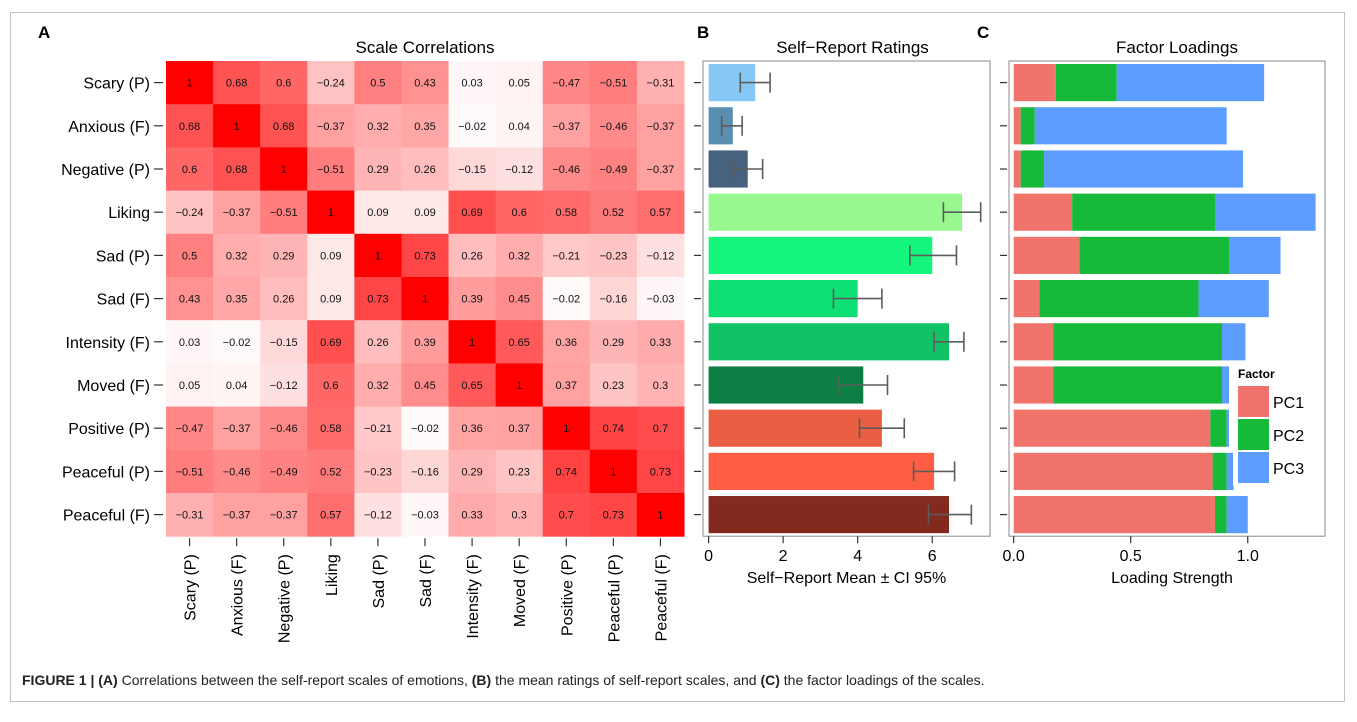 This screenshot has height=722, width=1357. I want to click on heatmap-cell-label: 0.69, so click(471, 213).